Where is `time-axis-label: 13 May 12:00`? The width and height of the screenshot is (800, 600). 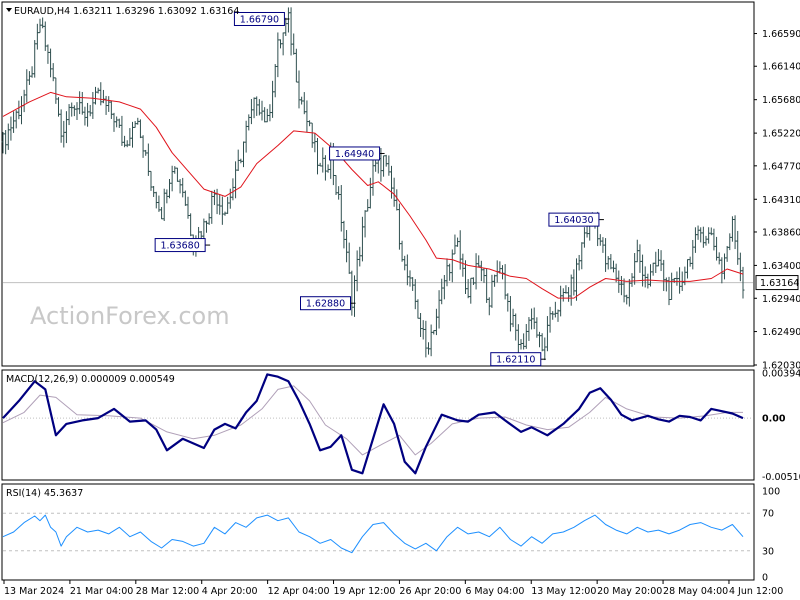 time-axis-label: 13 May 12:00 is located at coordinates (563, 591).